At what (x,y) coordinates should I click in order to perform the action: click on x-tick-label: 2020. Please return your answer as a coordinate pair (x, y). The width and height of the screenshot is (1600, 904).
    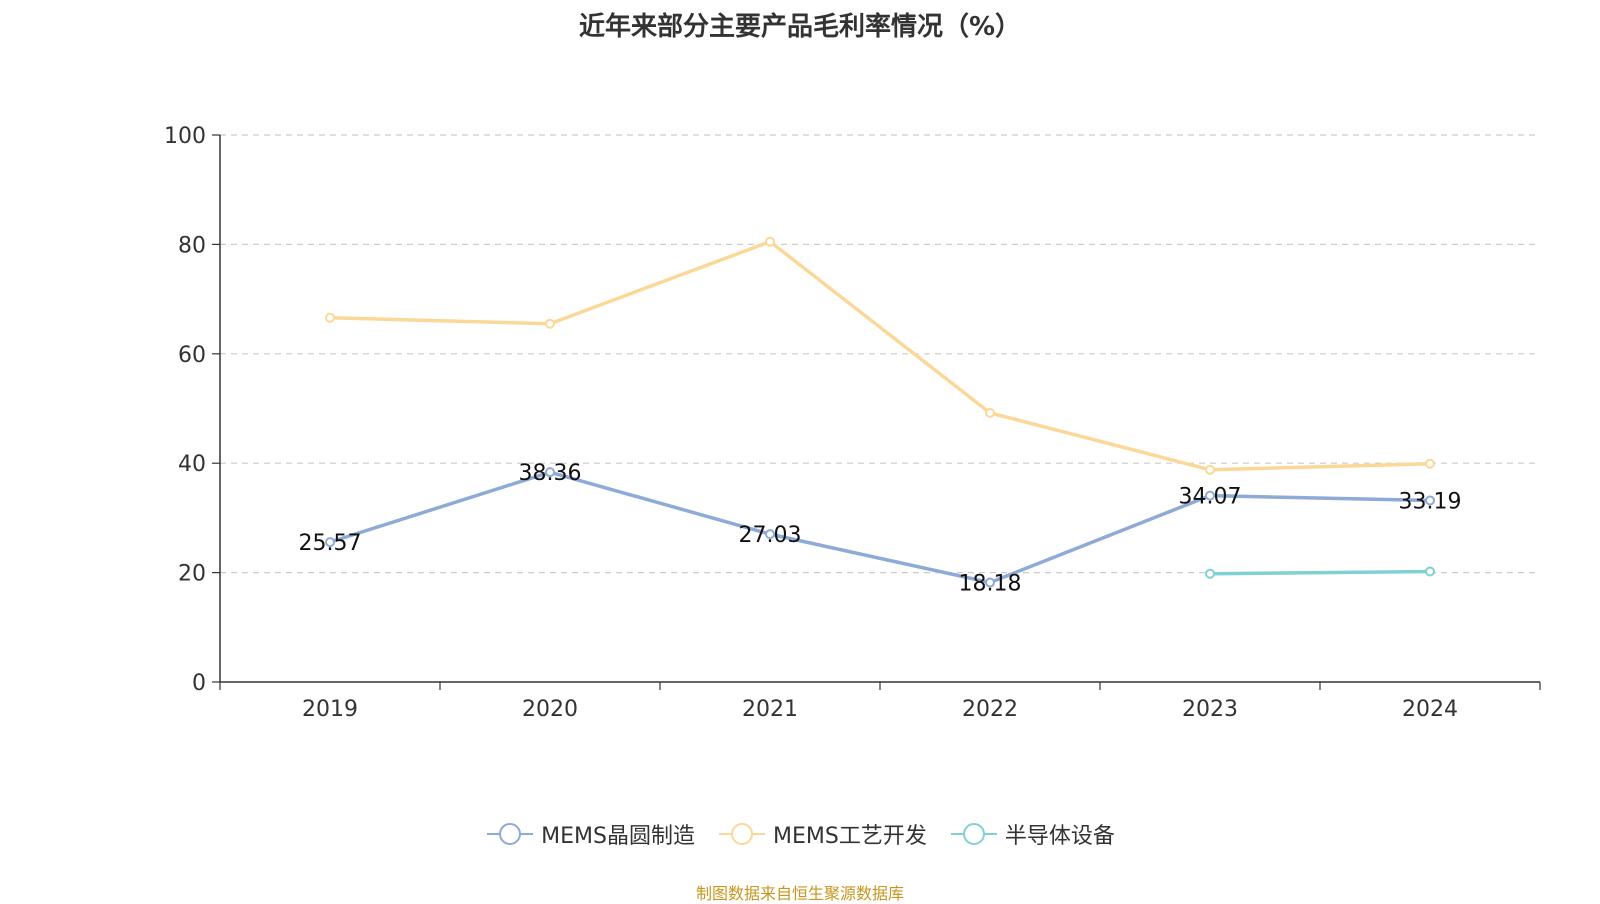
    Looking at the image, I should click on (550, 709).